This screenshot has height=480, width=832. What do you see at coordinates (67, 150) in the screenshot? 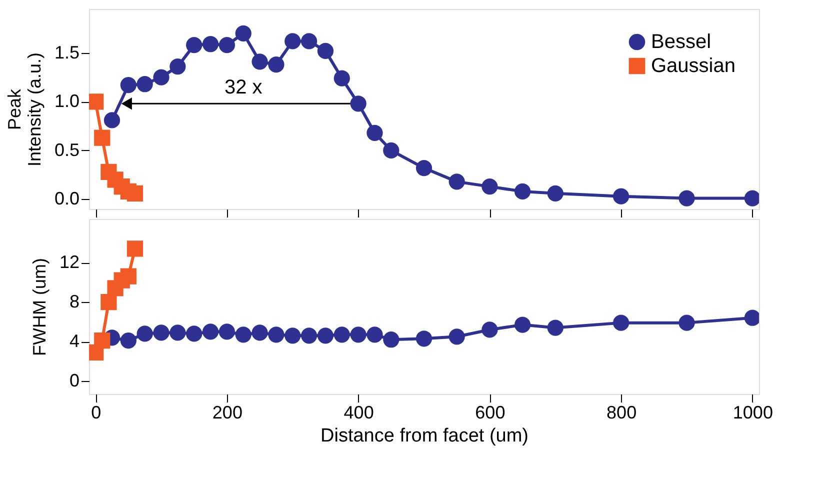
I see `y-tick-label: 0.5` at bounding box center [67, 150].